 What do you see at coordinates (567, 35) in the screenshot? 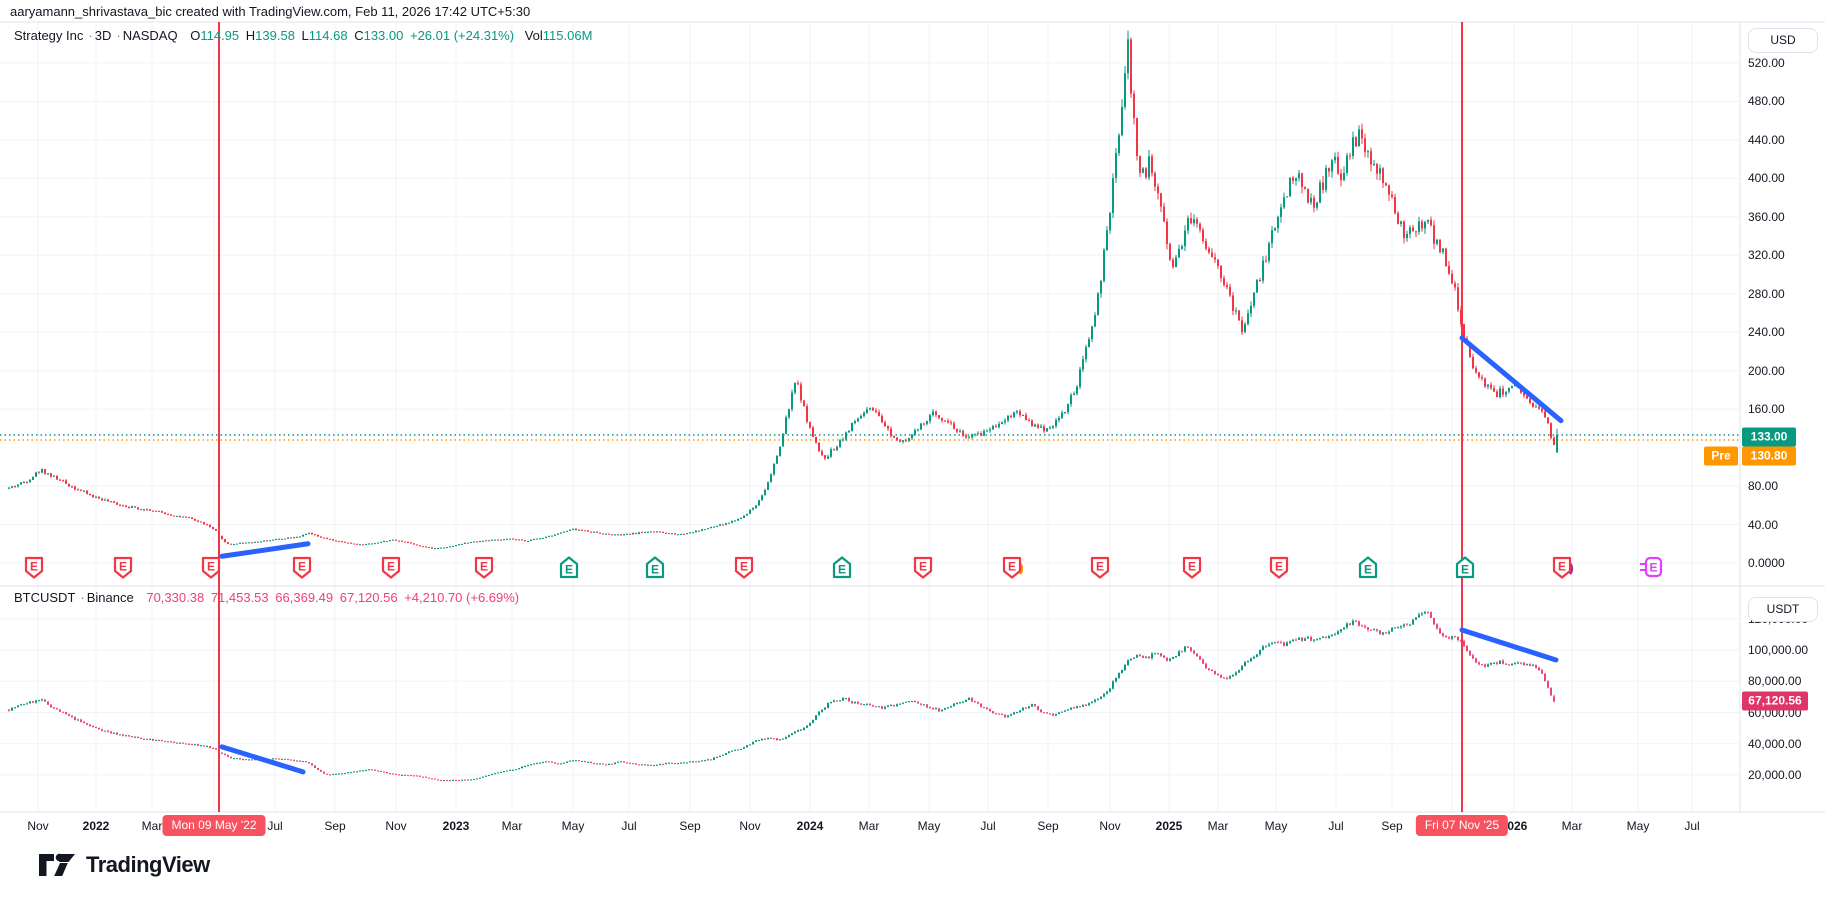
I see `volume-value: 115.06M` at bounding box center [567, 35].